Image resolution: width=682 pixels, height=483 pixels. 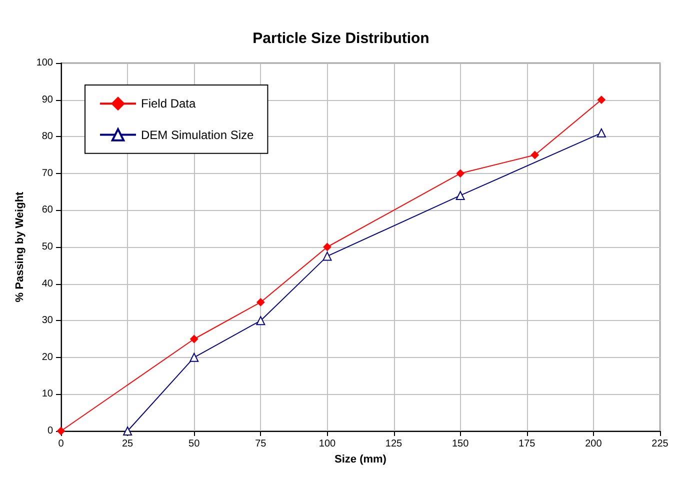 I want to click on y-tick-label: 100, so click(x=45, y=63).